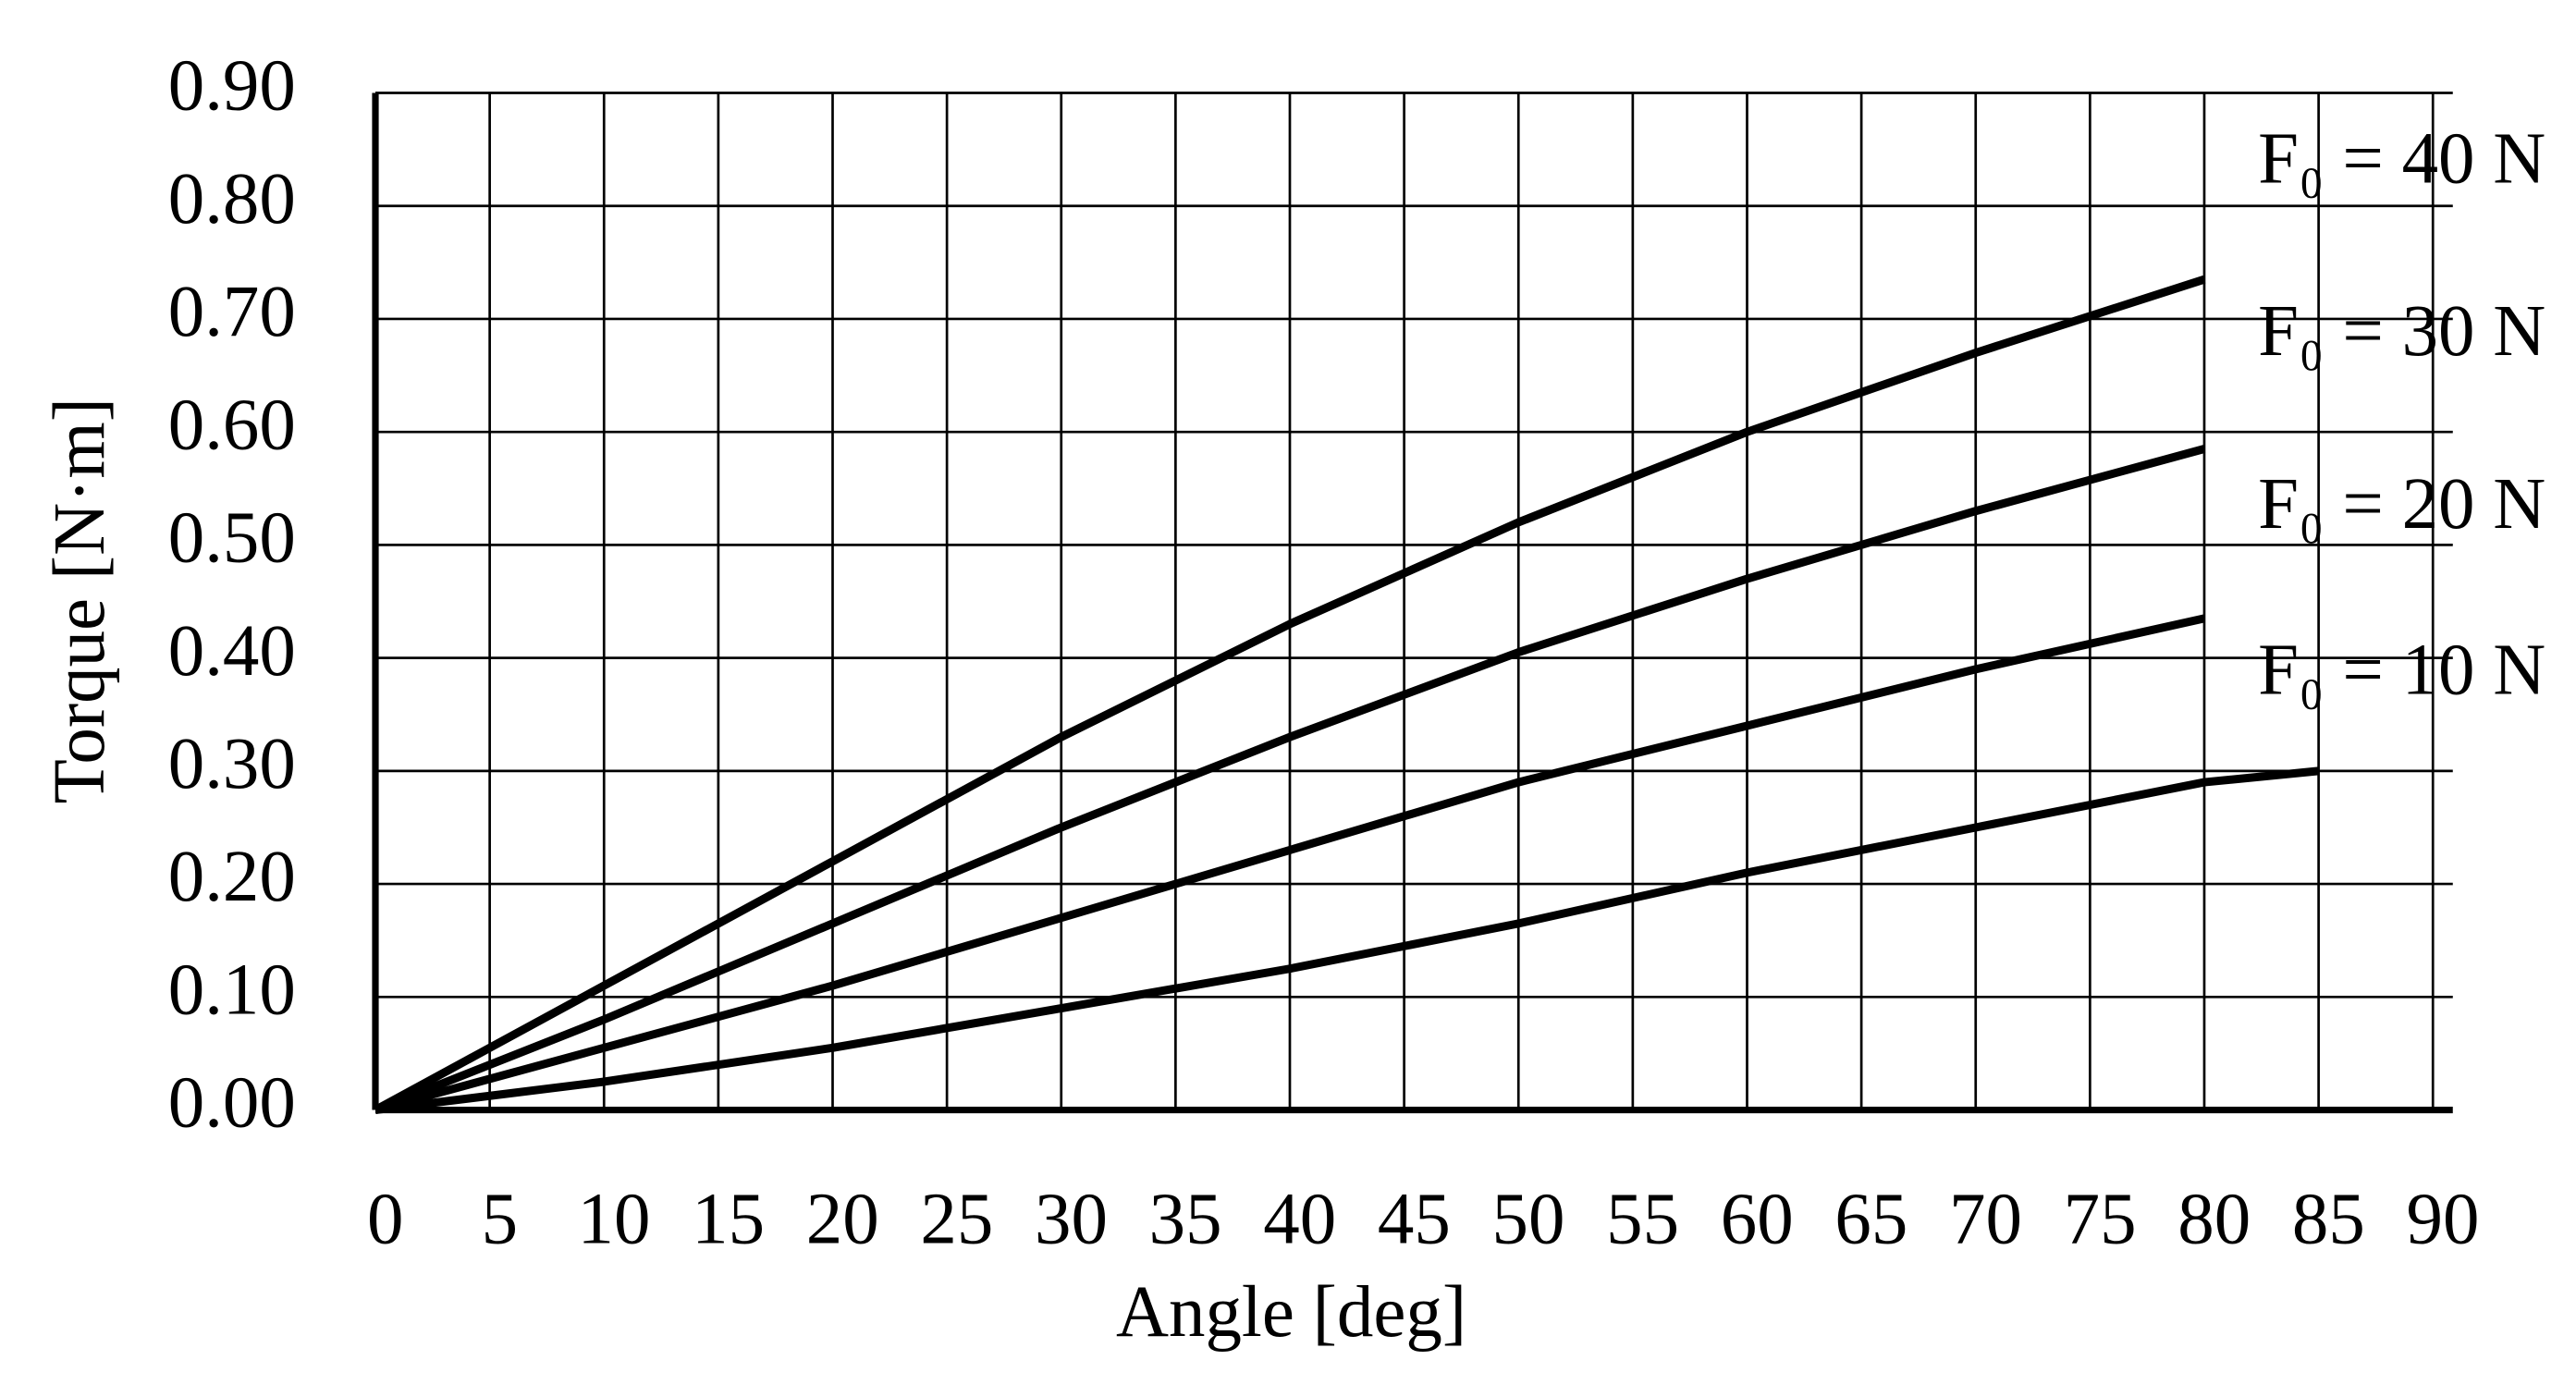  I want to click on y-tick-label: 0.20, so click(232, 877).